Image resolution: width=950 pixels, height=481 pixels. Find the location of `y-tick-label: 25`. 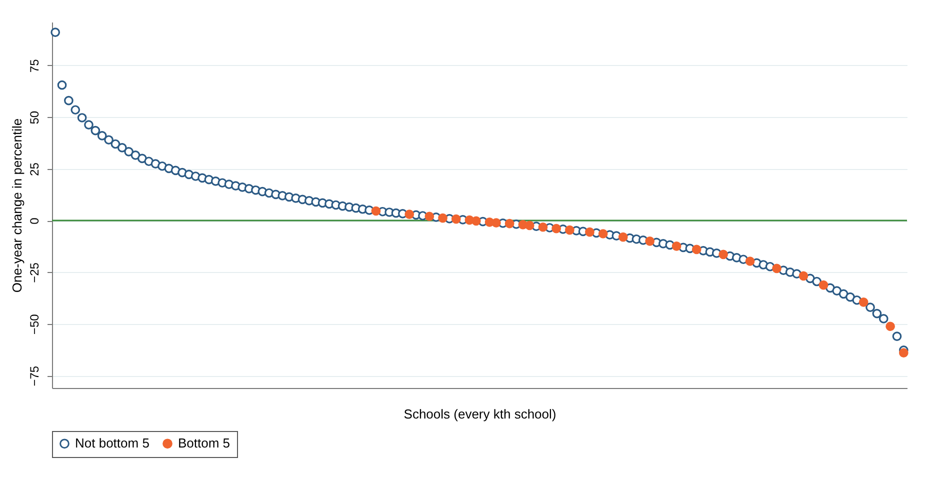

y-tick-label: 25 is located at coordinates (35, 169).